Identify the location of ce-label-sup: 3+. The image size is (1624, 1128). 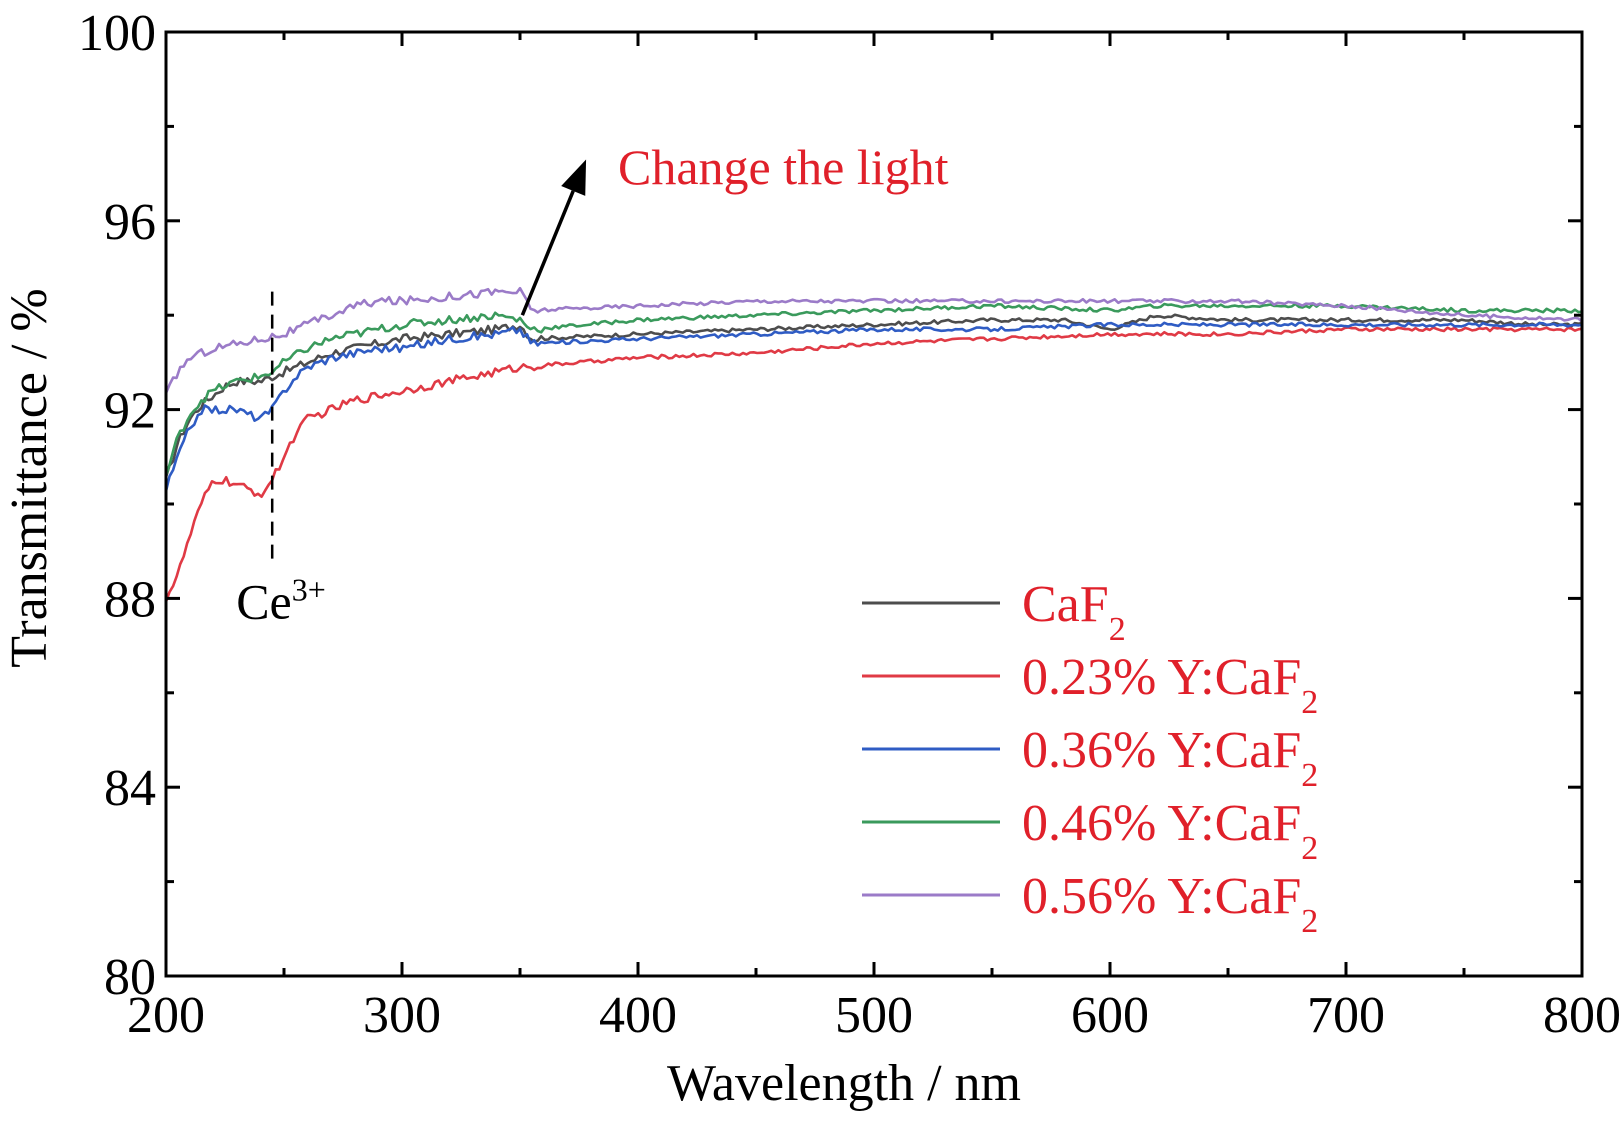
(309, 590).